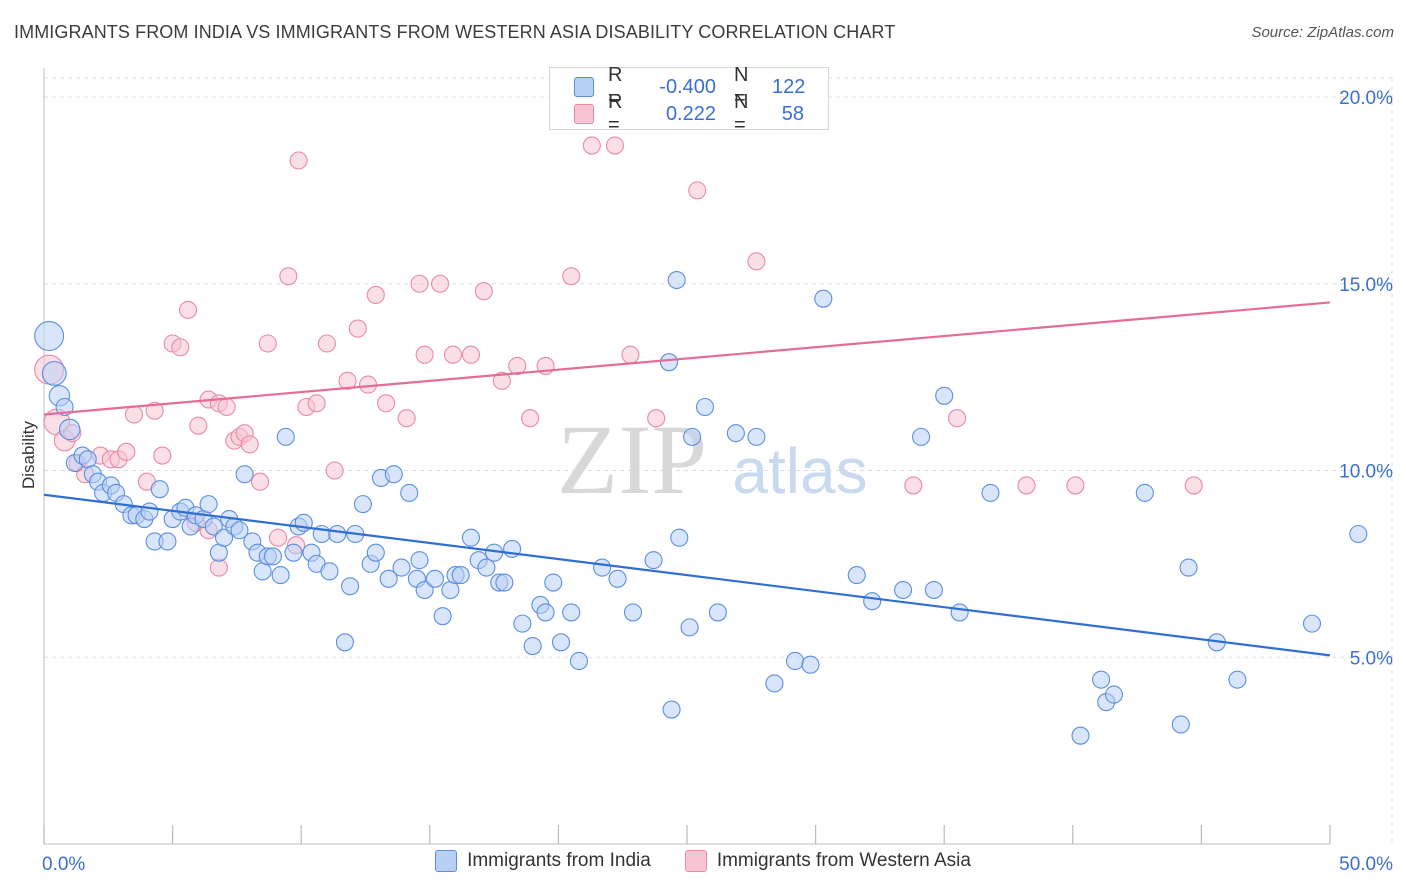 This screenshot has height=892, width=1406. What do you see at coordinates (689, 100) in the screenshot?
I see `stats-legend: R = -0.400 N = 122 R = 0.222 N = 58` at bounding box center [689, 100].